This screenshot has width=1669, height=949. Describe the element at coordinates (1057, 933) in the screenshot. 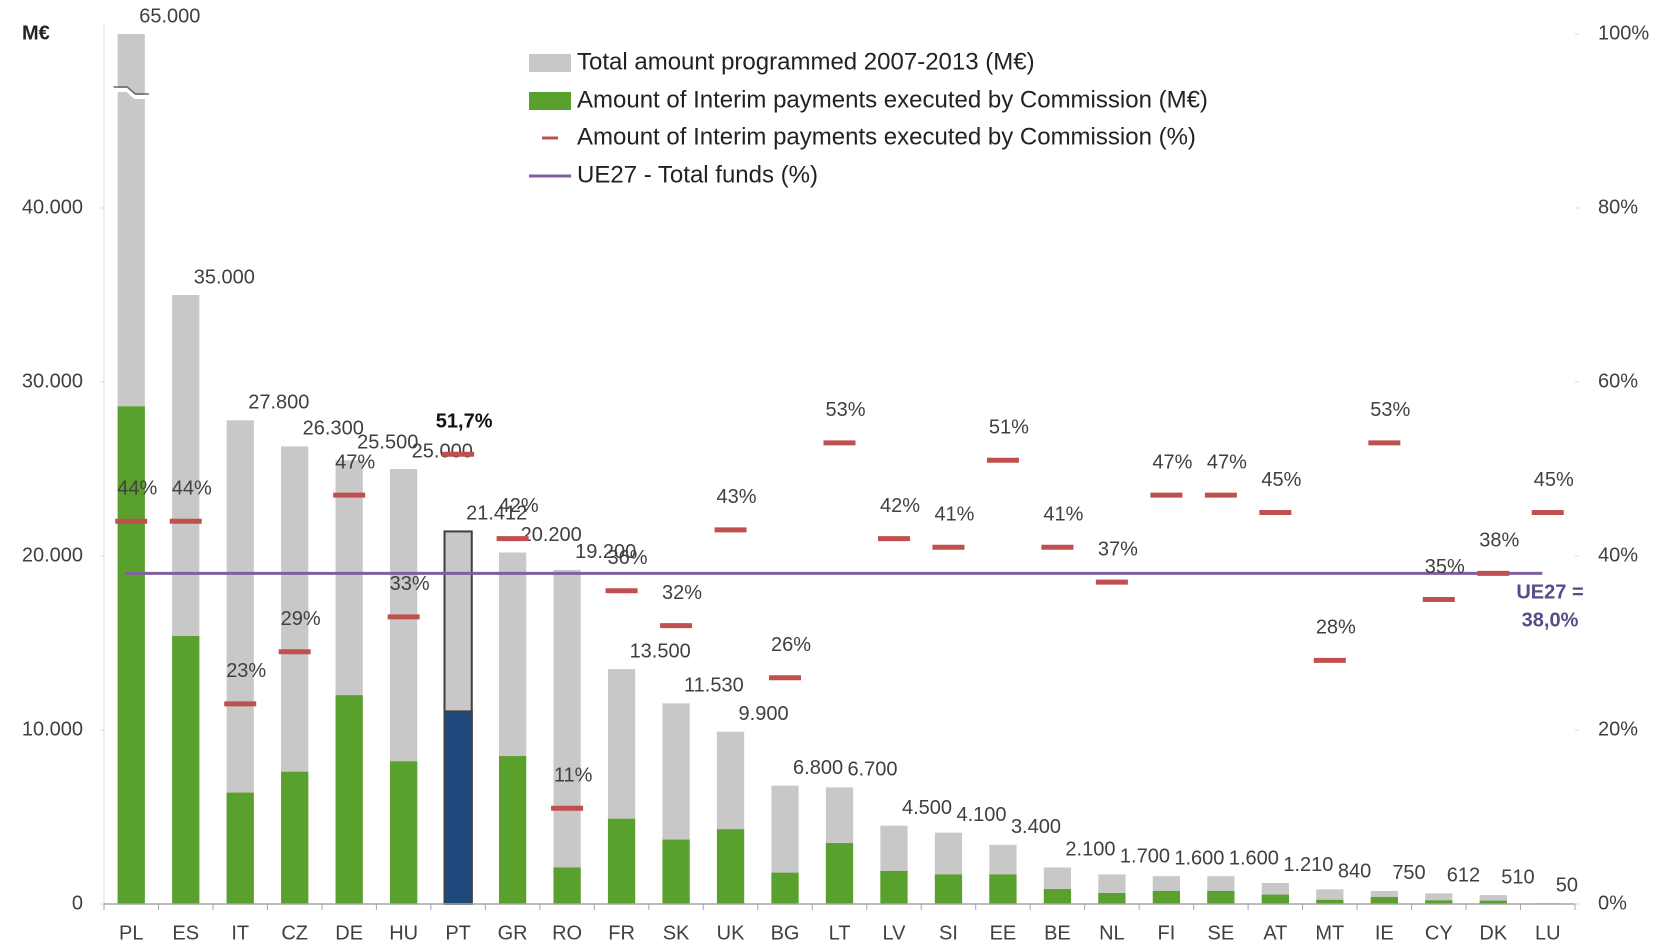

I see `x-tick-label: BE` at that location.